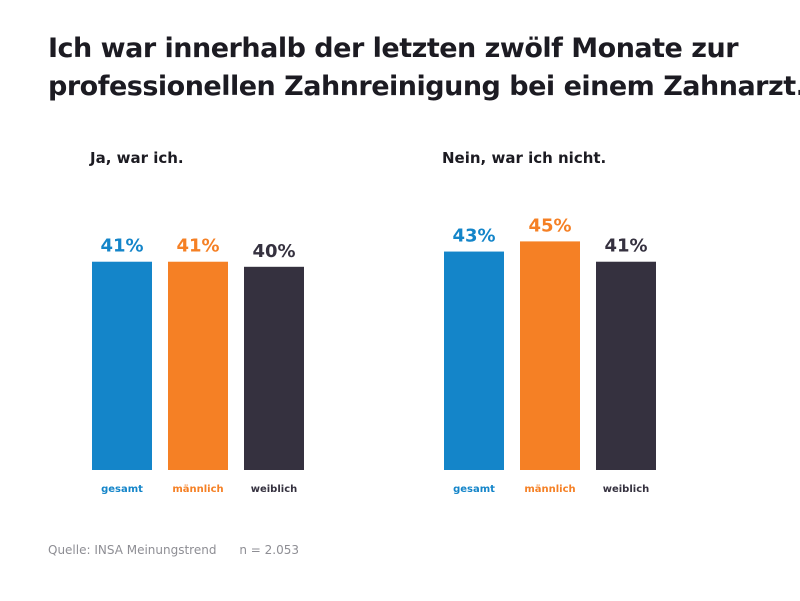 Image resolution: width=800 pixels, height=601 pixels. Describe the element at coordinates (136, 158) in the screenshot. I see `chart-1-subtitle: Ja, war ich.` at that location.